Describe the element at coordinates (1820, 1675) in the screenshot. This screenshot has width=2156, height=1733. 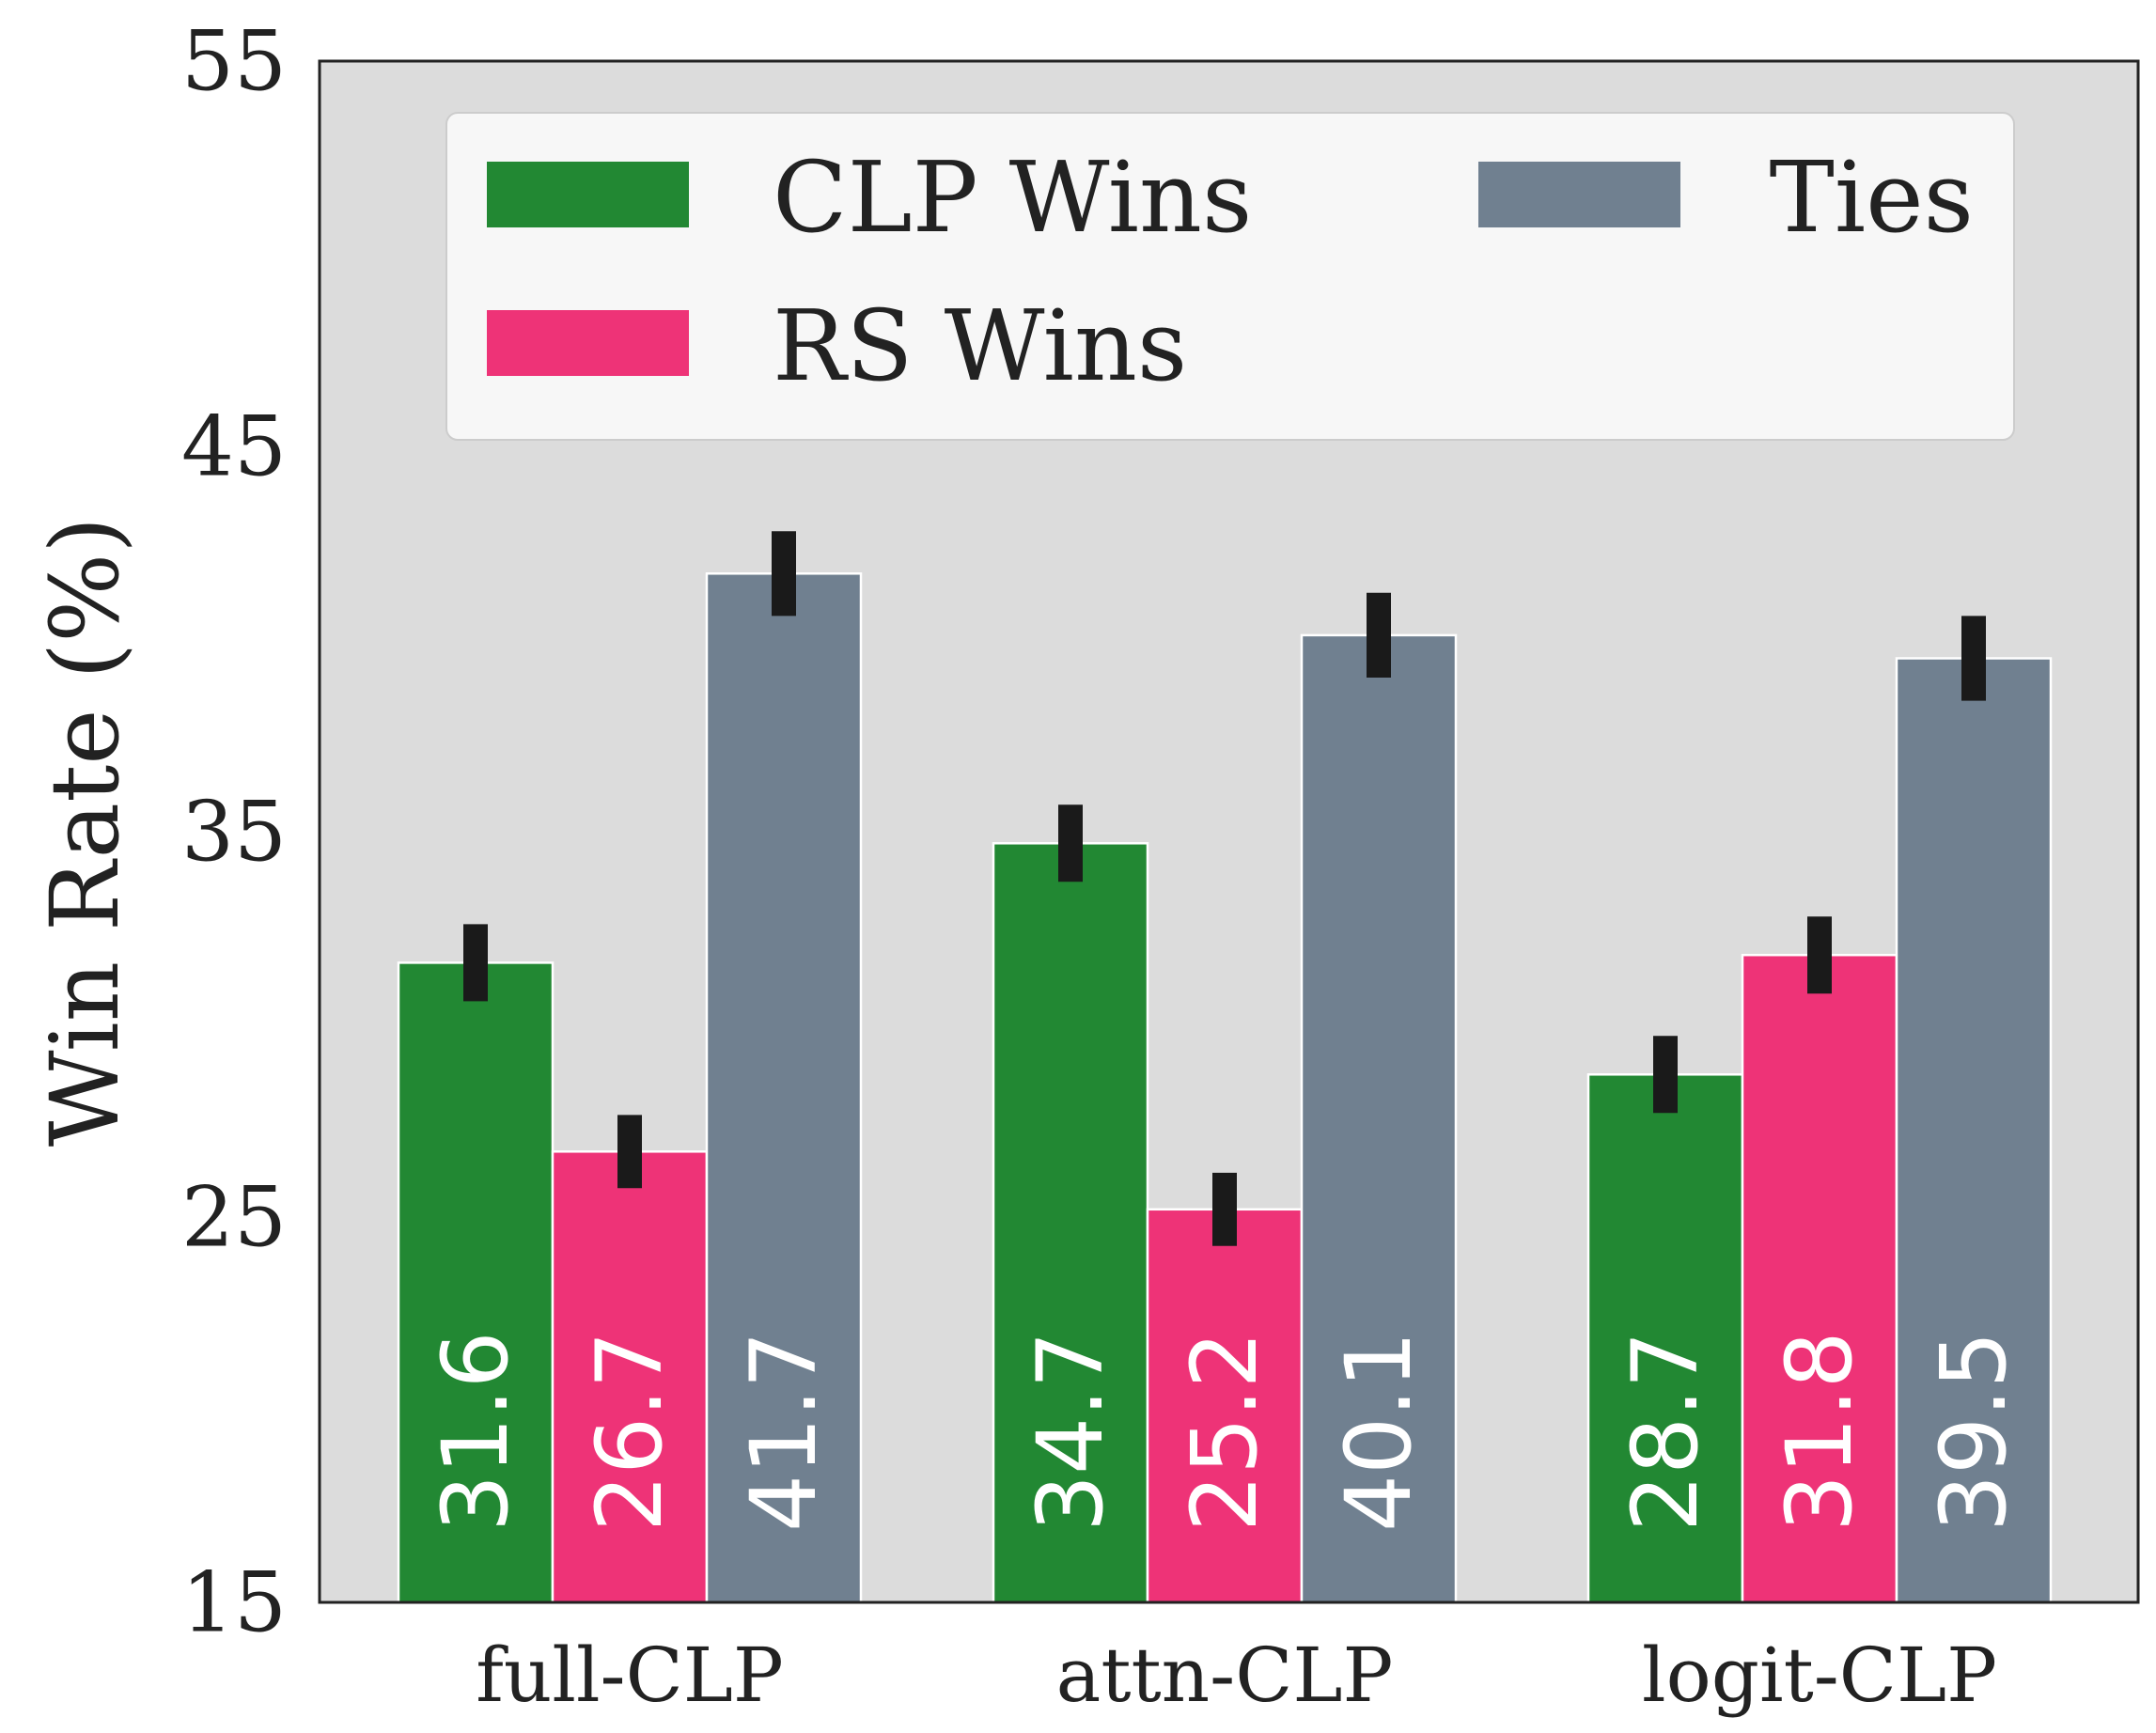
I see `x-tick-label-logit-clp: logit-CLP` at that location.